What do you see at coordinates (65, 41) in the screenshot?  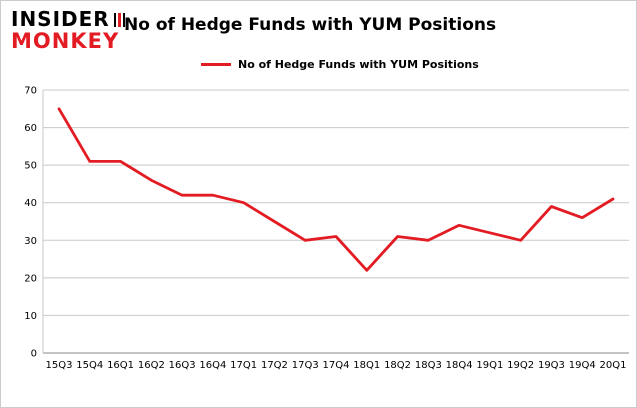 I see `logo-text-monkey: MONKEY` at bounding box center [65, 41].